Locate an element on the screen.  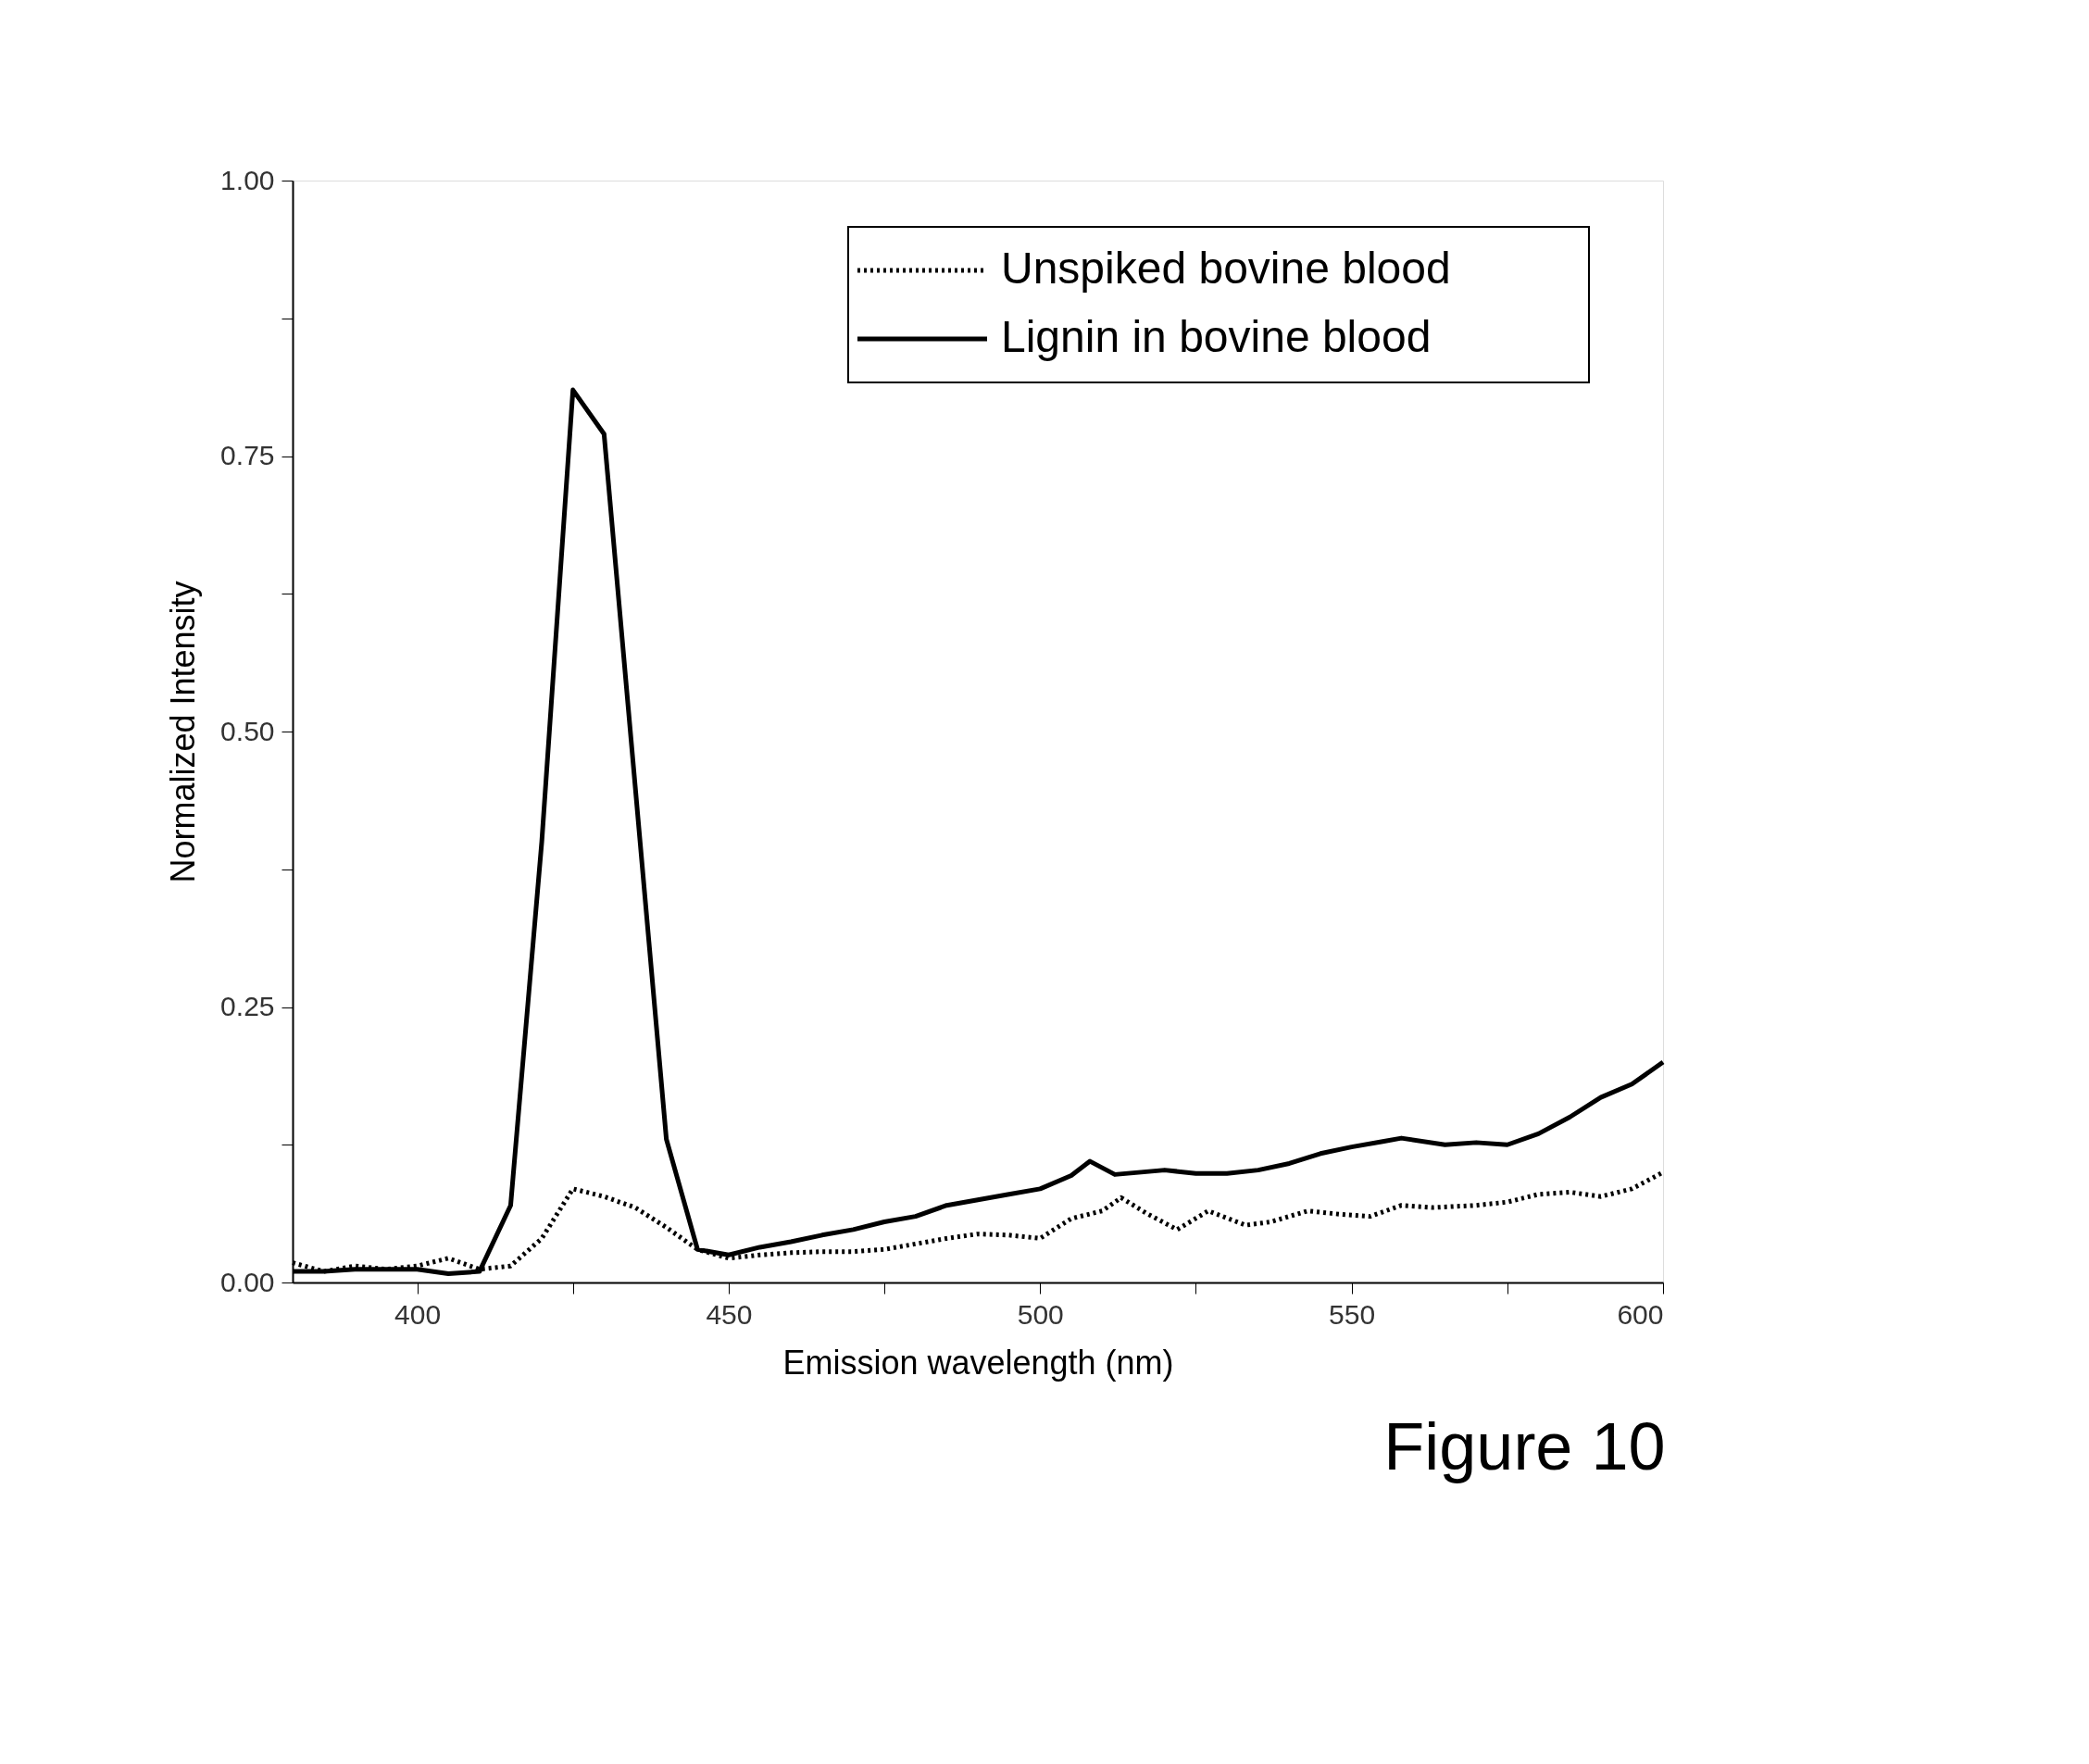
y-tick-label: 0.75 is located at coordinates (248, 455).